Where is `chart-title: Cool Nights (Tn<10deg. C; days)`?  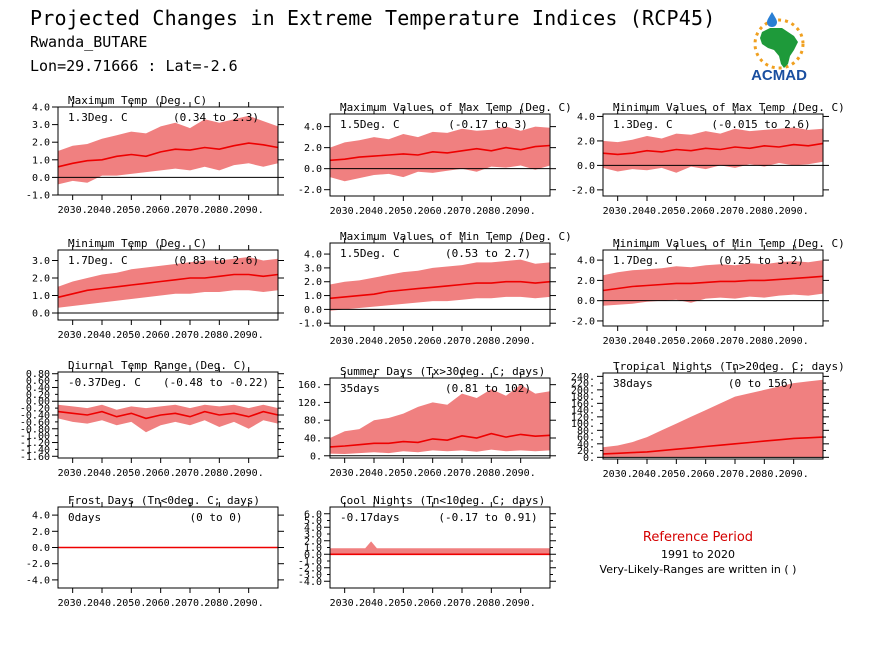 chart-title: Cool Nights (Tn<10deg. C; days) is located at coordinates (442, 500).